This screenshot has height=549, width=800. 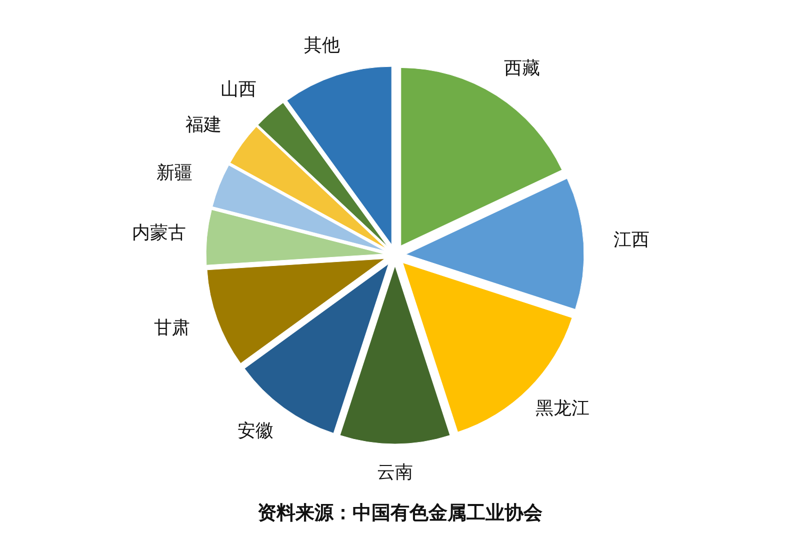 What do you see at coordinates (563, 408) in the screenshot?
I see `slice-label: 黑龙江` at bounding box center [563, 408].